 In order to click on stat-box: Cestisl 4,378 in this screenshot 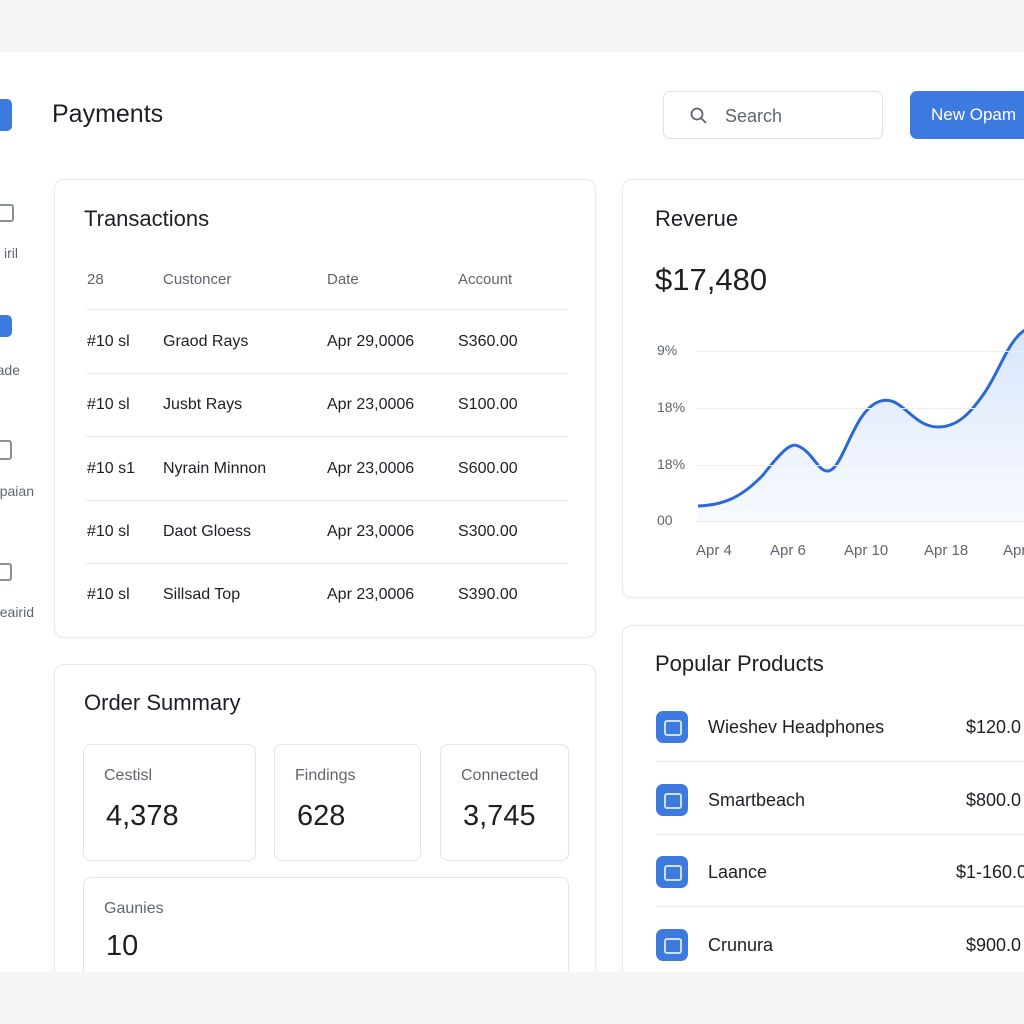, I will do `click(169, 802)`.